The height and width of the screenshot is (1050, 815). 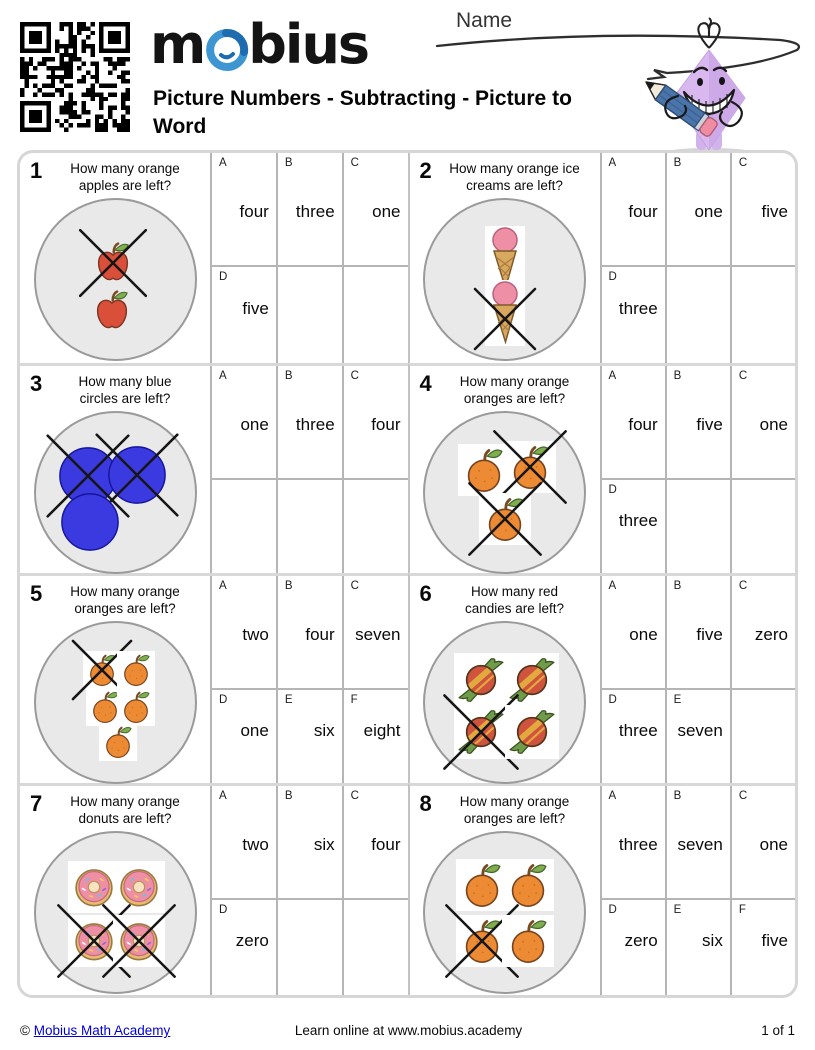 What do you see at coordinates (36, 593) in the screenshot?
I see `problem-number: 5` at bounding box center [36, 593].